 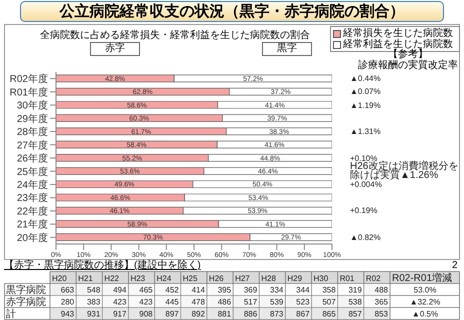 What do you see at coordinates (408, 65) in the screenshot?
I see `text: 診療報酬の実質改定率` at bounding box center [408, 65].